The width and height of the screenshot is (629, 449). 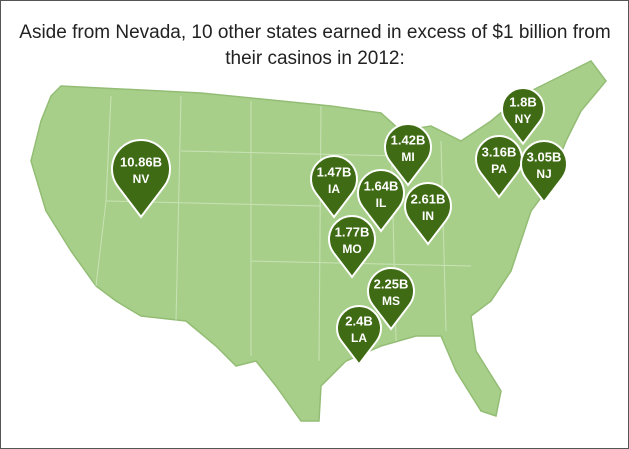 What do you see at coordinates (523, 119) in the screenshot?
I see `pin-state: NY` at bounding box center [523, 119].